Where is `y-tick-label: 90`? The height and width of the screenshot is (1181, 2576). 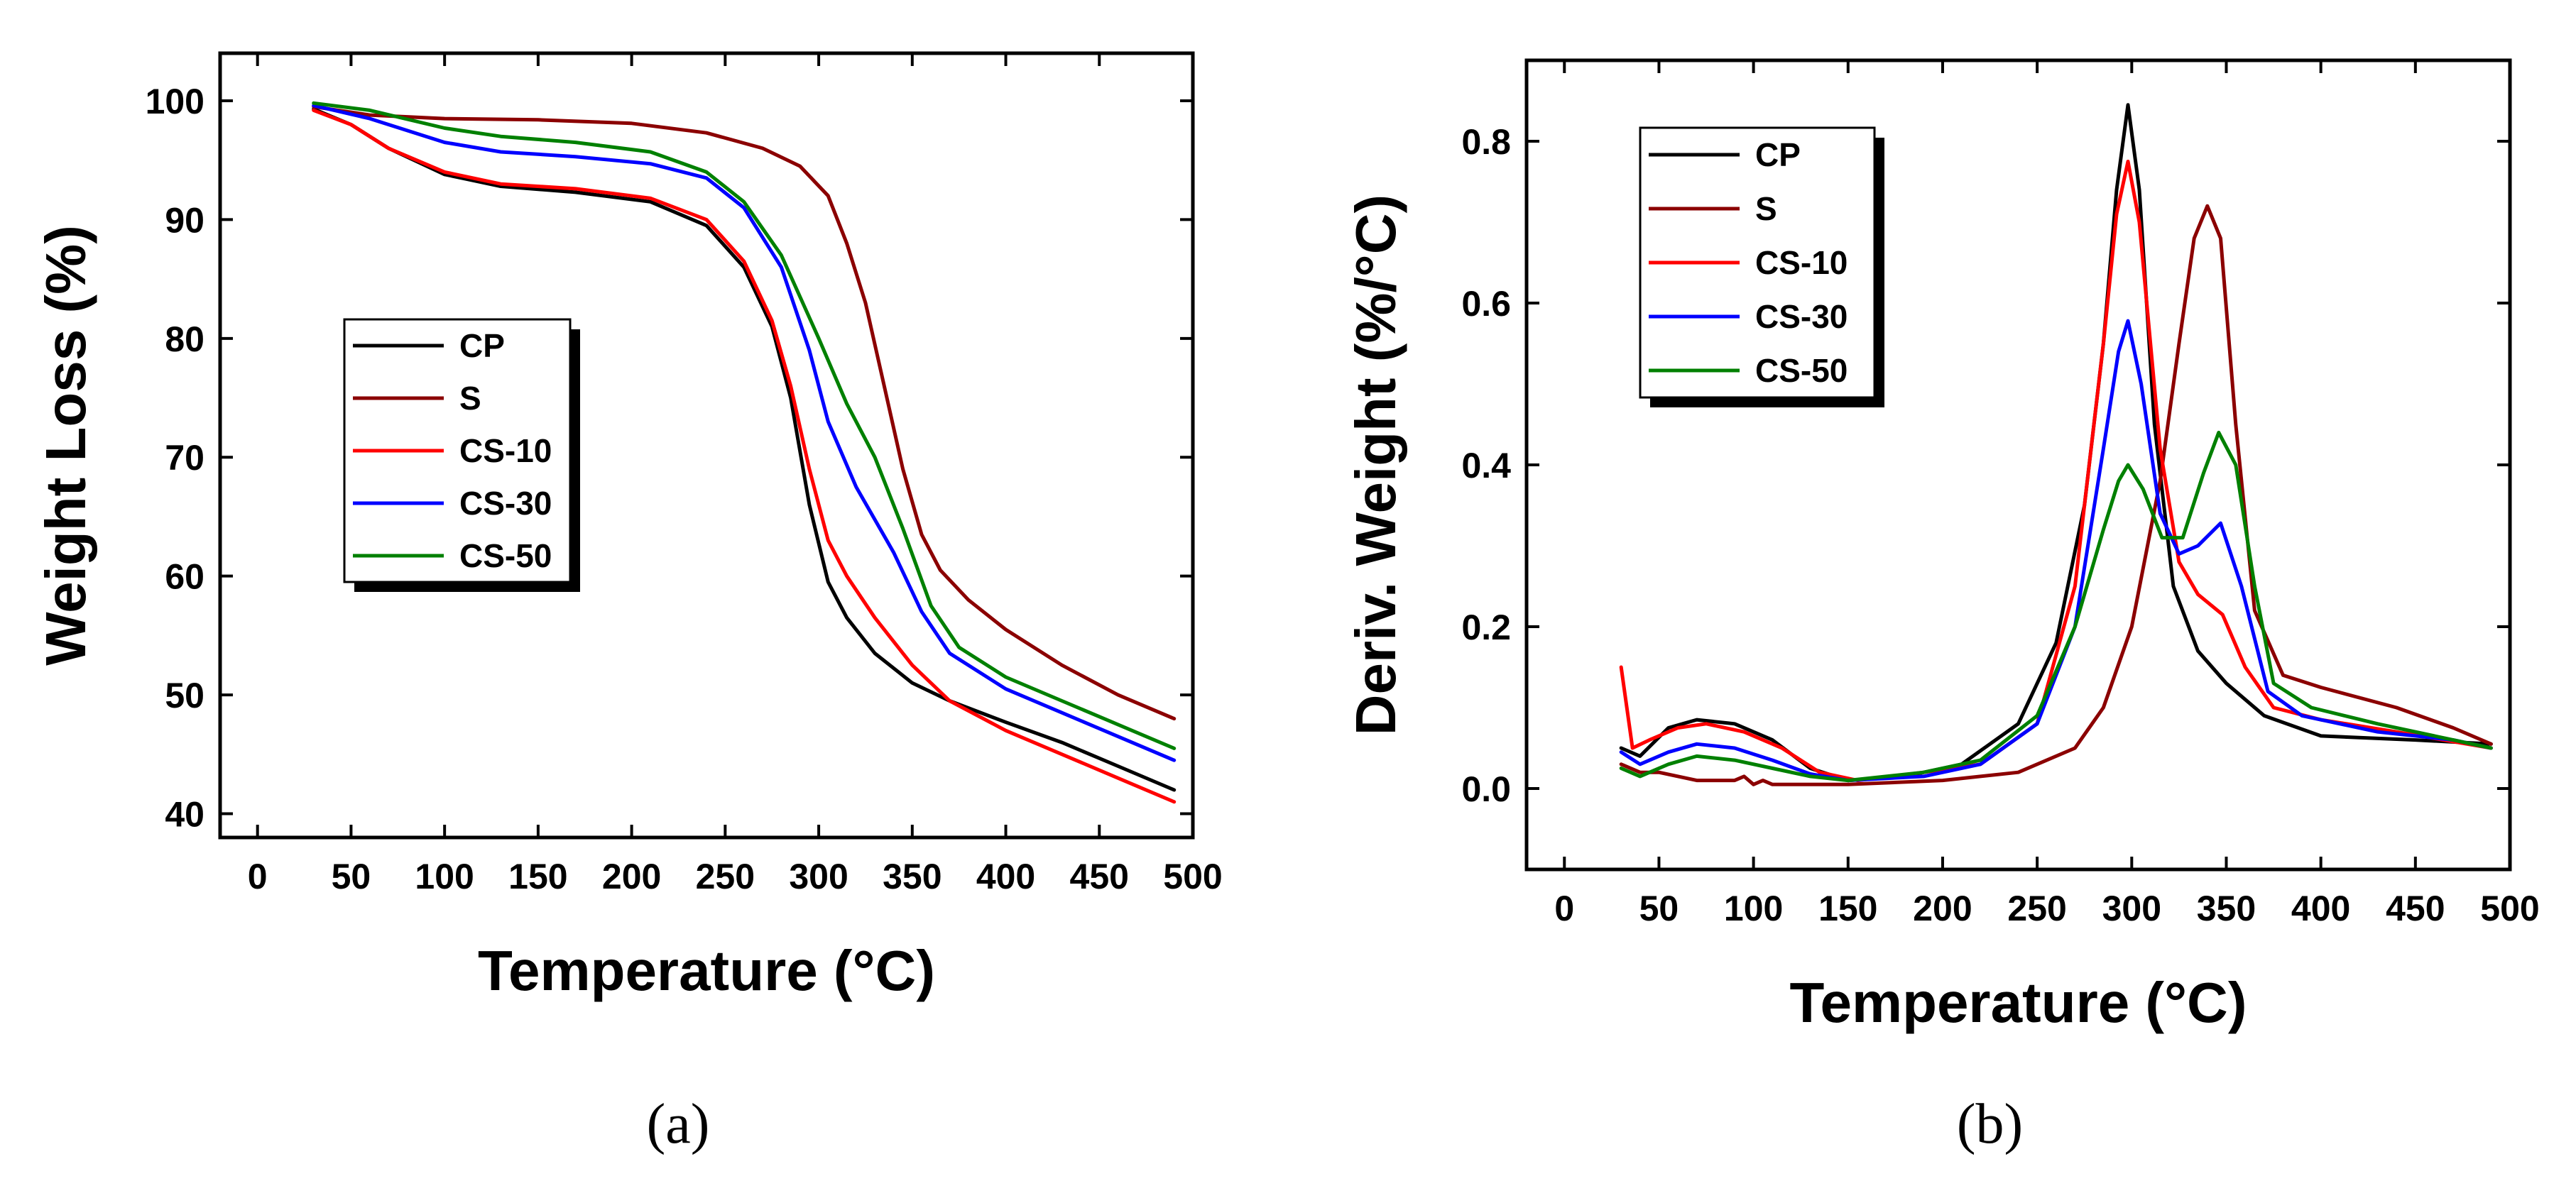
y-tick-label: 90 is located at coordinates (184, 220).